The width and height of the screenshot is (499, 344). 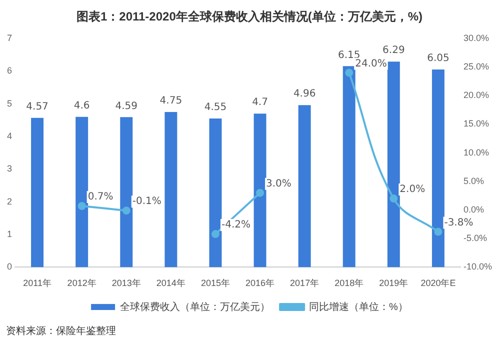 I want to click on legend-label: 全球保费收入（单位：万亿美元）, so click(x=195, y=306).